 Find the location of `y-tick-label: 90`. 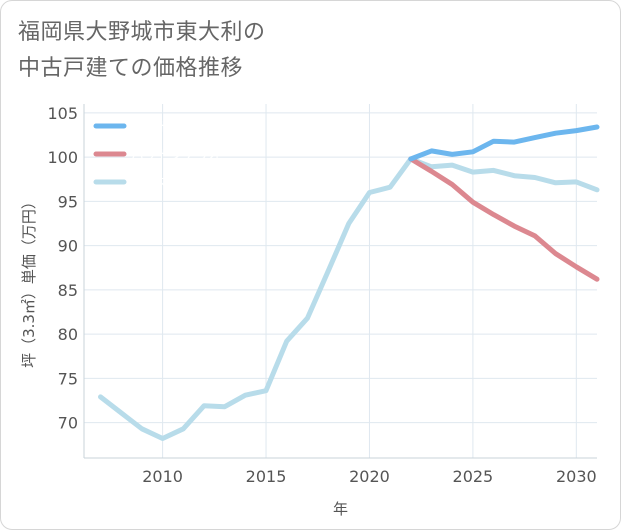

y-tick-label: 90 is located at coordinates (68, 246).